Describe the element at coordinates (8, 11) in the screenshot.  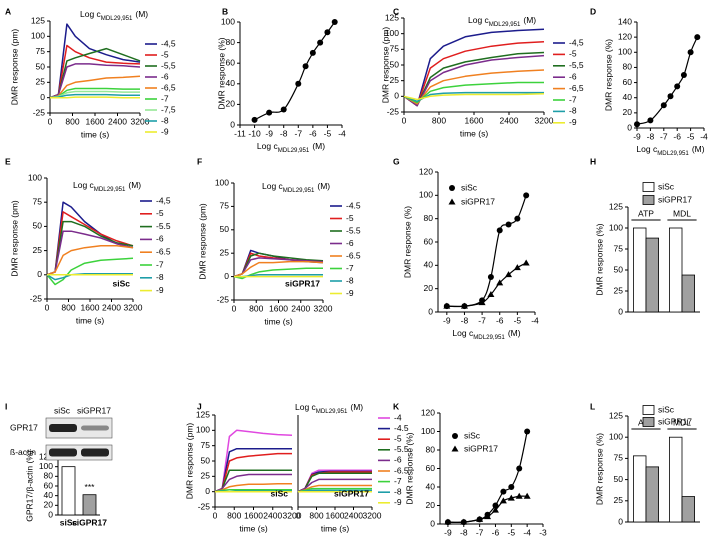
I see `panel-letter: A` at that location.